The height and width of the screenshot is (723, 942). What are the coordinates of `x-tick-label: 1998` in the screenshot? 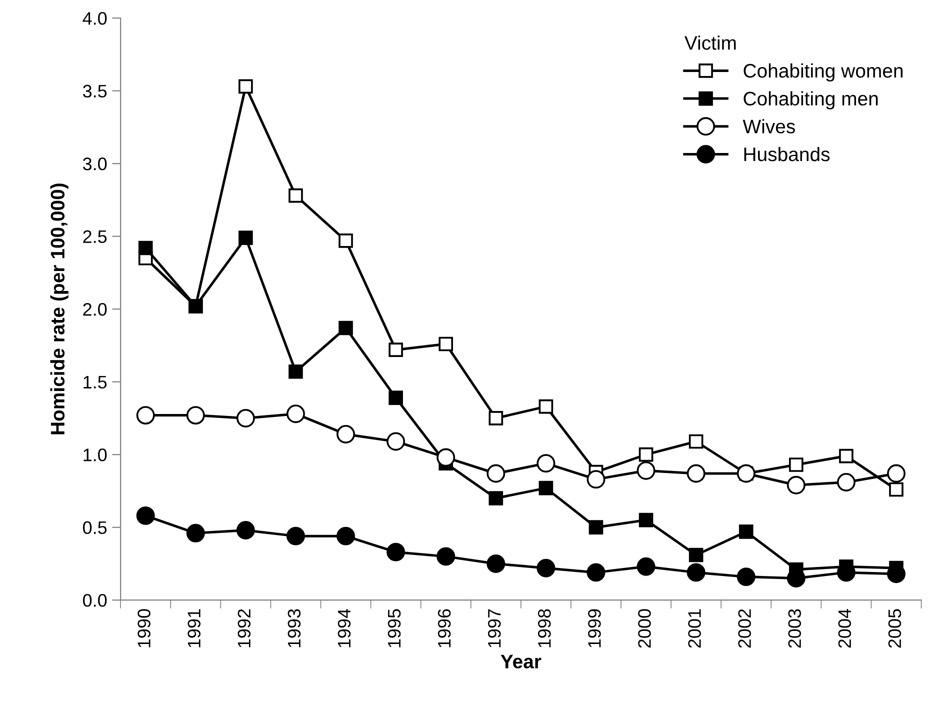 It's located at (544, 628).